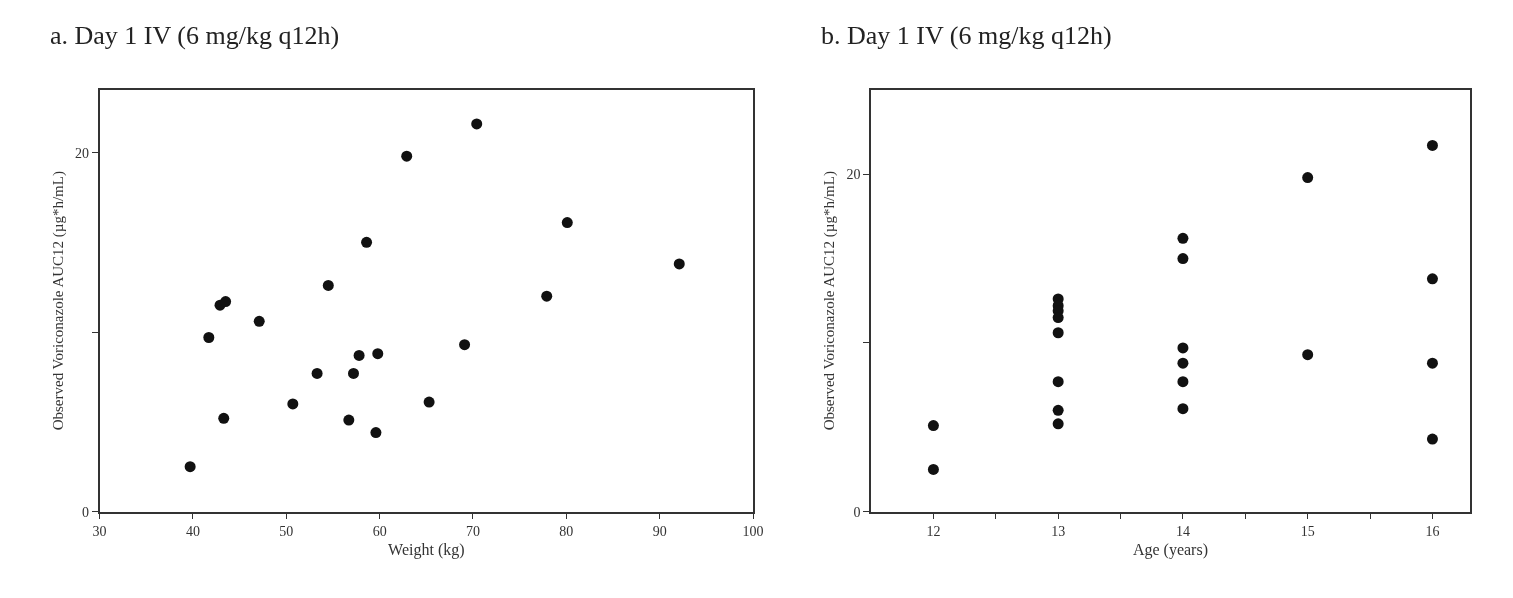 This screenshot has width=1513, height=598. Describe the element at coordinates (195, 35) in the screenshot. I see `chart-title: a. Day 1 IV (6 mg/kg q12h)` at that location.